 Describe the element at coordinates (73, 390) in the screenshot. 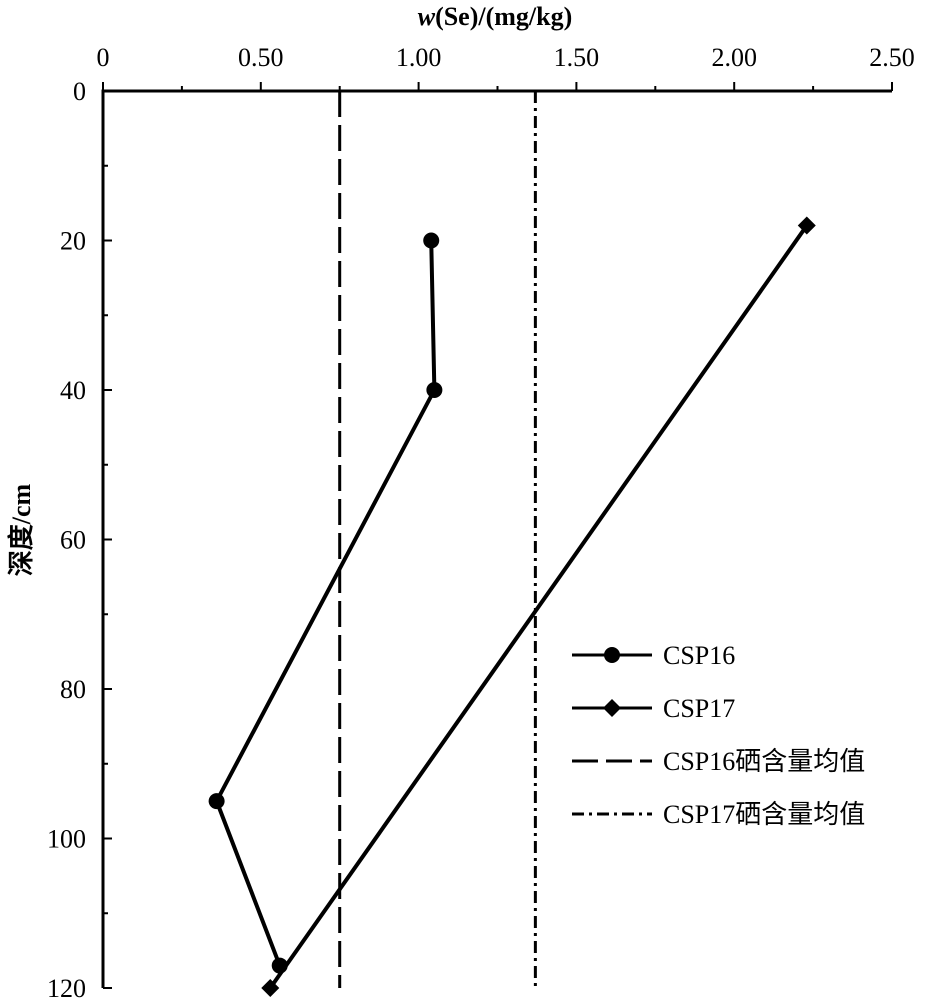

I see `y-tick-label: 40` at that location.